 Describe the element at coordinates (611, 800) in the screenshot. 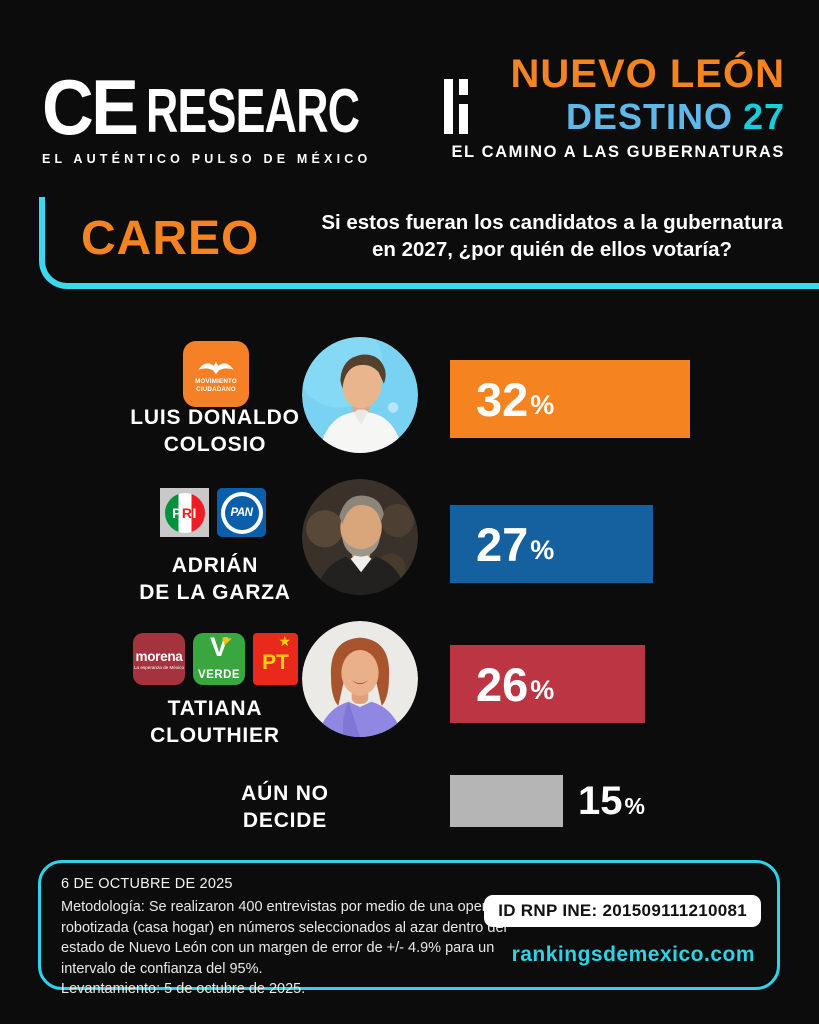

I see `bar-undecided-label: 15%` at that location.